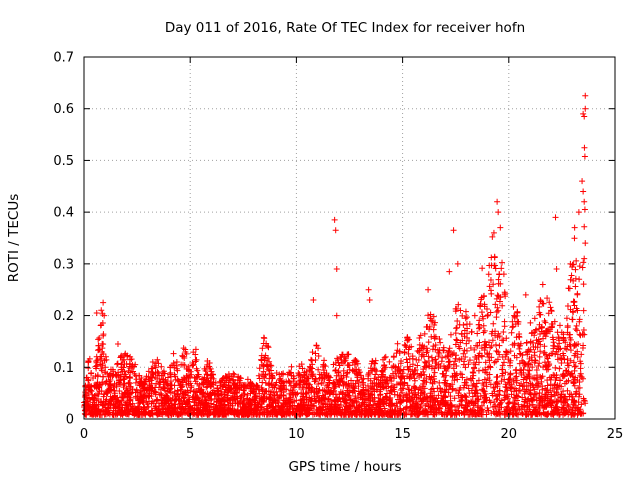  Describe the element at coordinates (63, 109) in the screenshot. I see `y-tick-label: 0.6` at that location.